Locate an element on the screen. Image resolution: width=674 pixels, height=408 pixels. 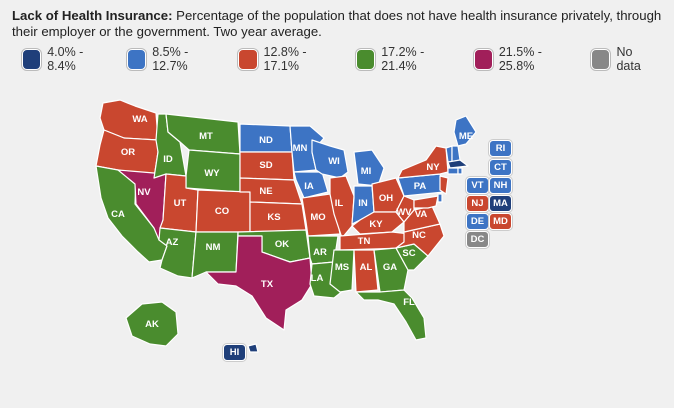
legend-label-5: 21.5% - 25.8% is located at coordinates (520, 59).